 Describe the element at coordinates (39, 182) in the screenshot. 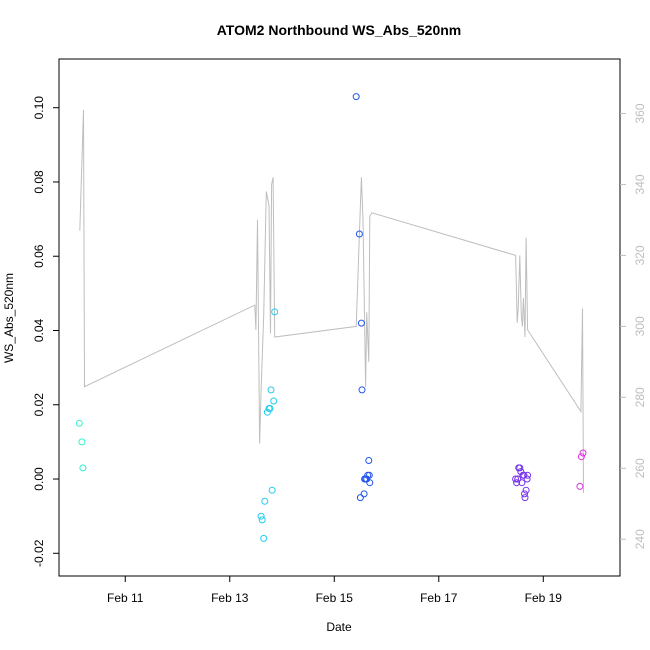

I see `y-tick-label: 0.08` at that location.